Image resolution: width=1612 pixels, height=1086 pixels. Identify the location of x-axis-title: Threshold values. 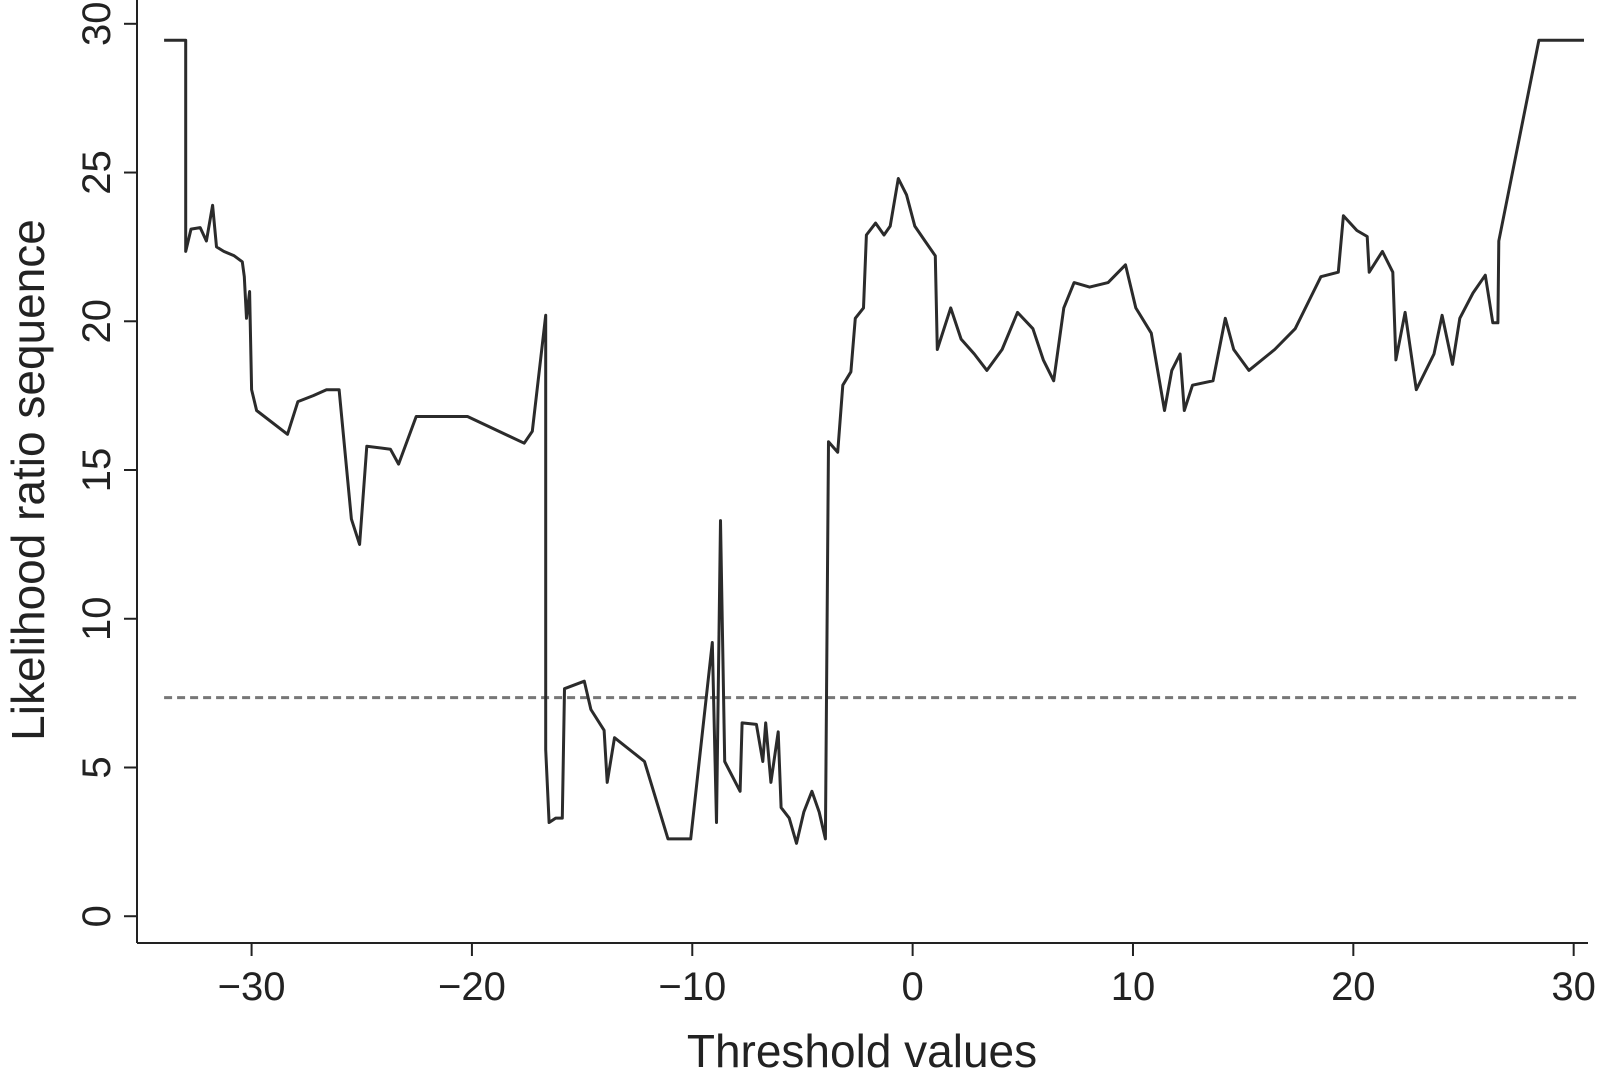
(862, 1051).